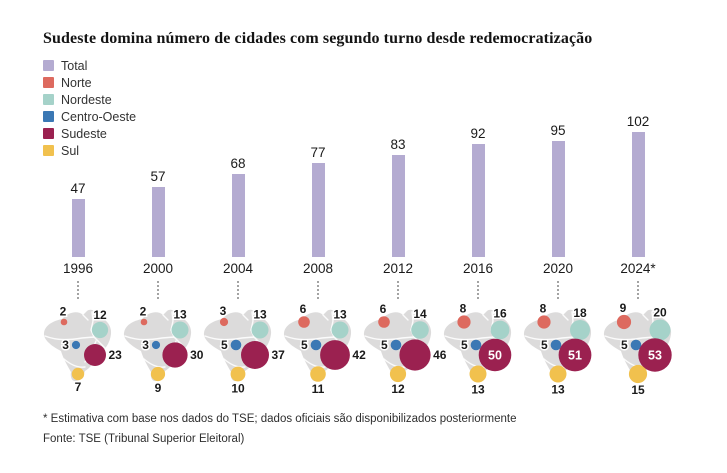  Describe the element at coordinates (158, 184) in the screenshot. I see `bar-column: 57` at that location.